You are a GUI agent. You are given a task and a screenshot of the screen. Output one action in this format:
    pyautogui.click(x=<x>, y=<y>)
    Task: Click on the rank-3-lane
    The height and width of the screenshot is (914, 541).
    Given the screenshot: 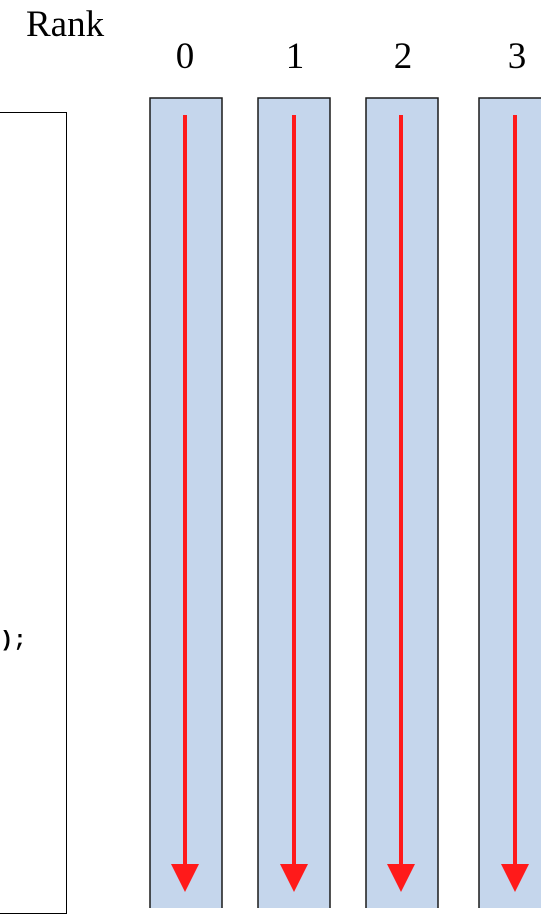 What is the action you would take?
    pyautogui.click(x=509, y=502)
    